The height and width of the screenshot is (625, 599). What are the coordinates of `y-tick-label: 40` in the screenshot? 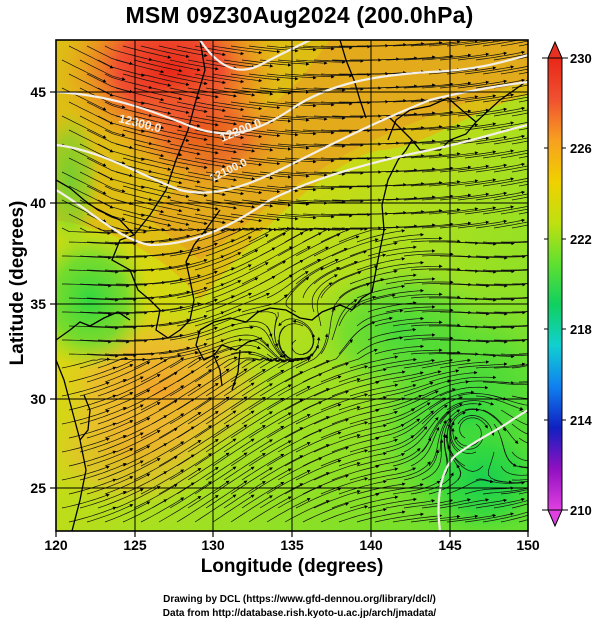 It's located at (38, 203).